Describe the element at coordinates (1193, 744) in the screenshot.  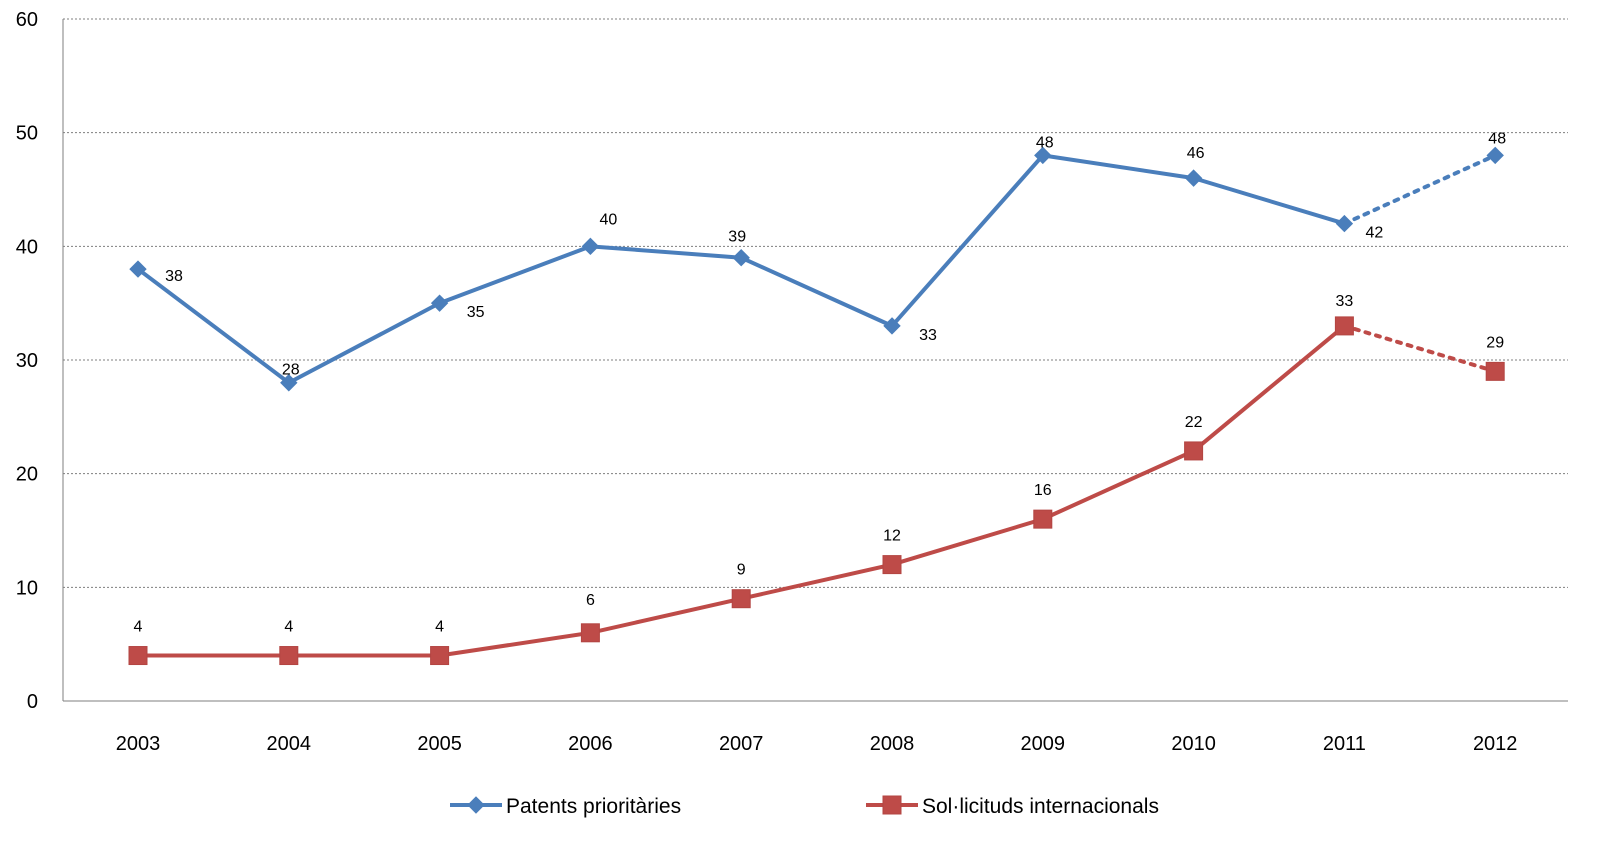
I see `x-tick-label: 2010` at that location.